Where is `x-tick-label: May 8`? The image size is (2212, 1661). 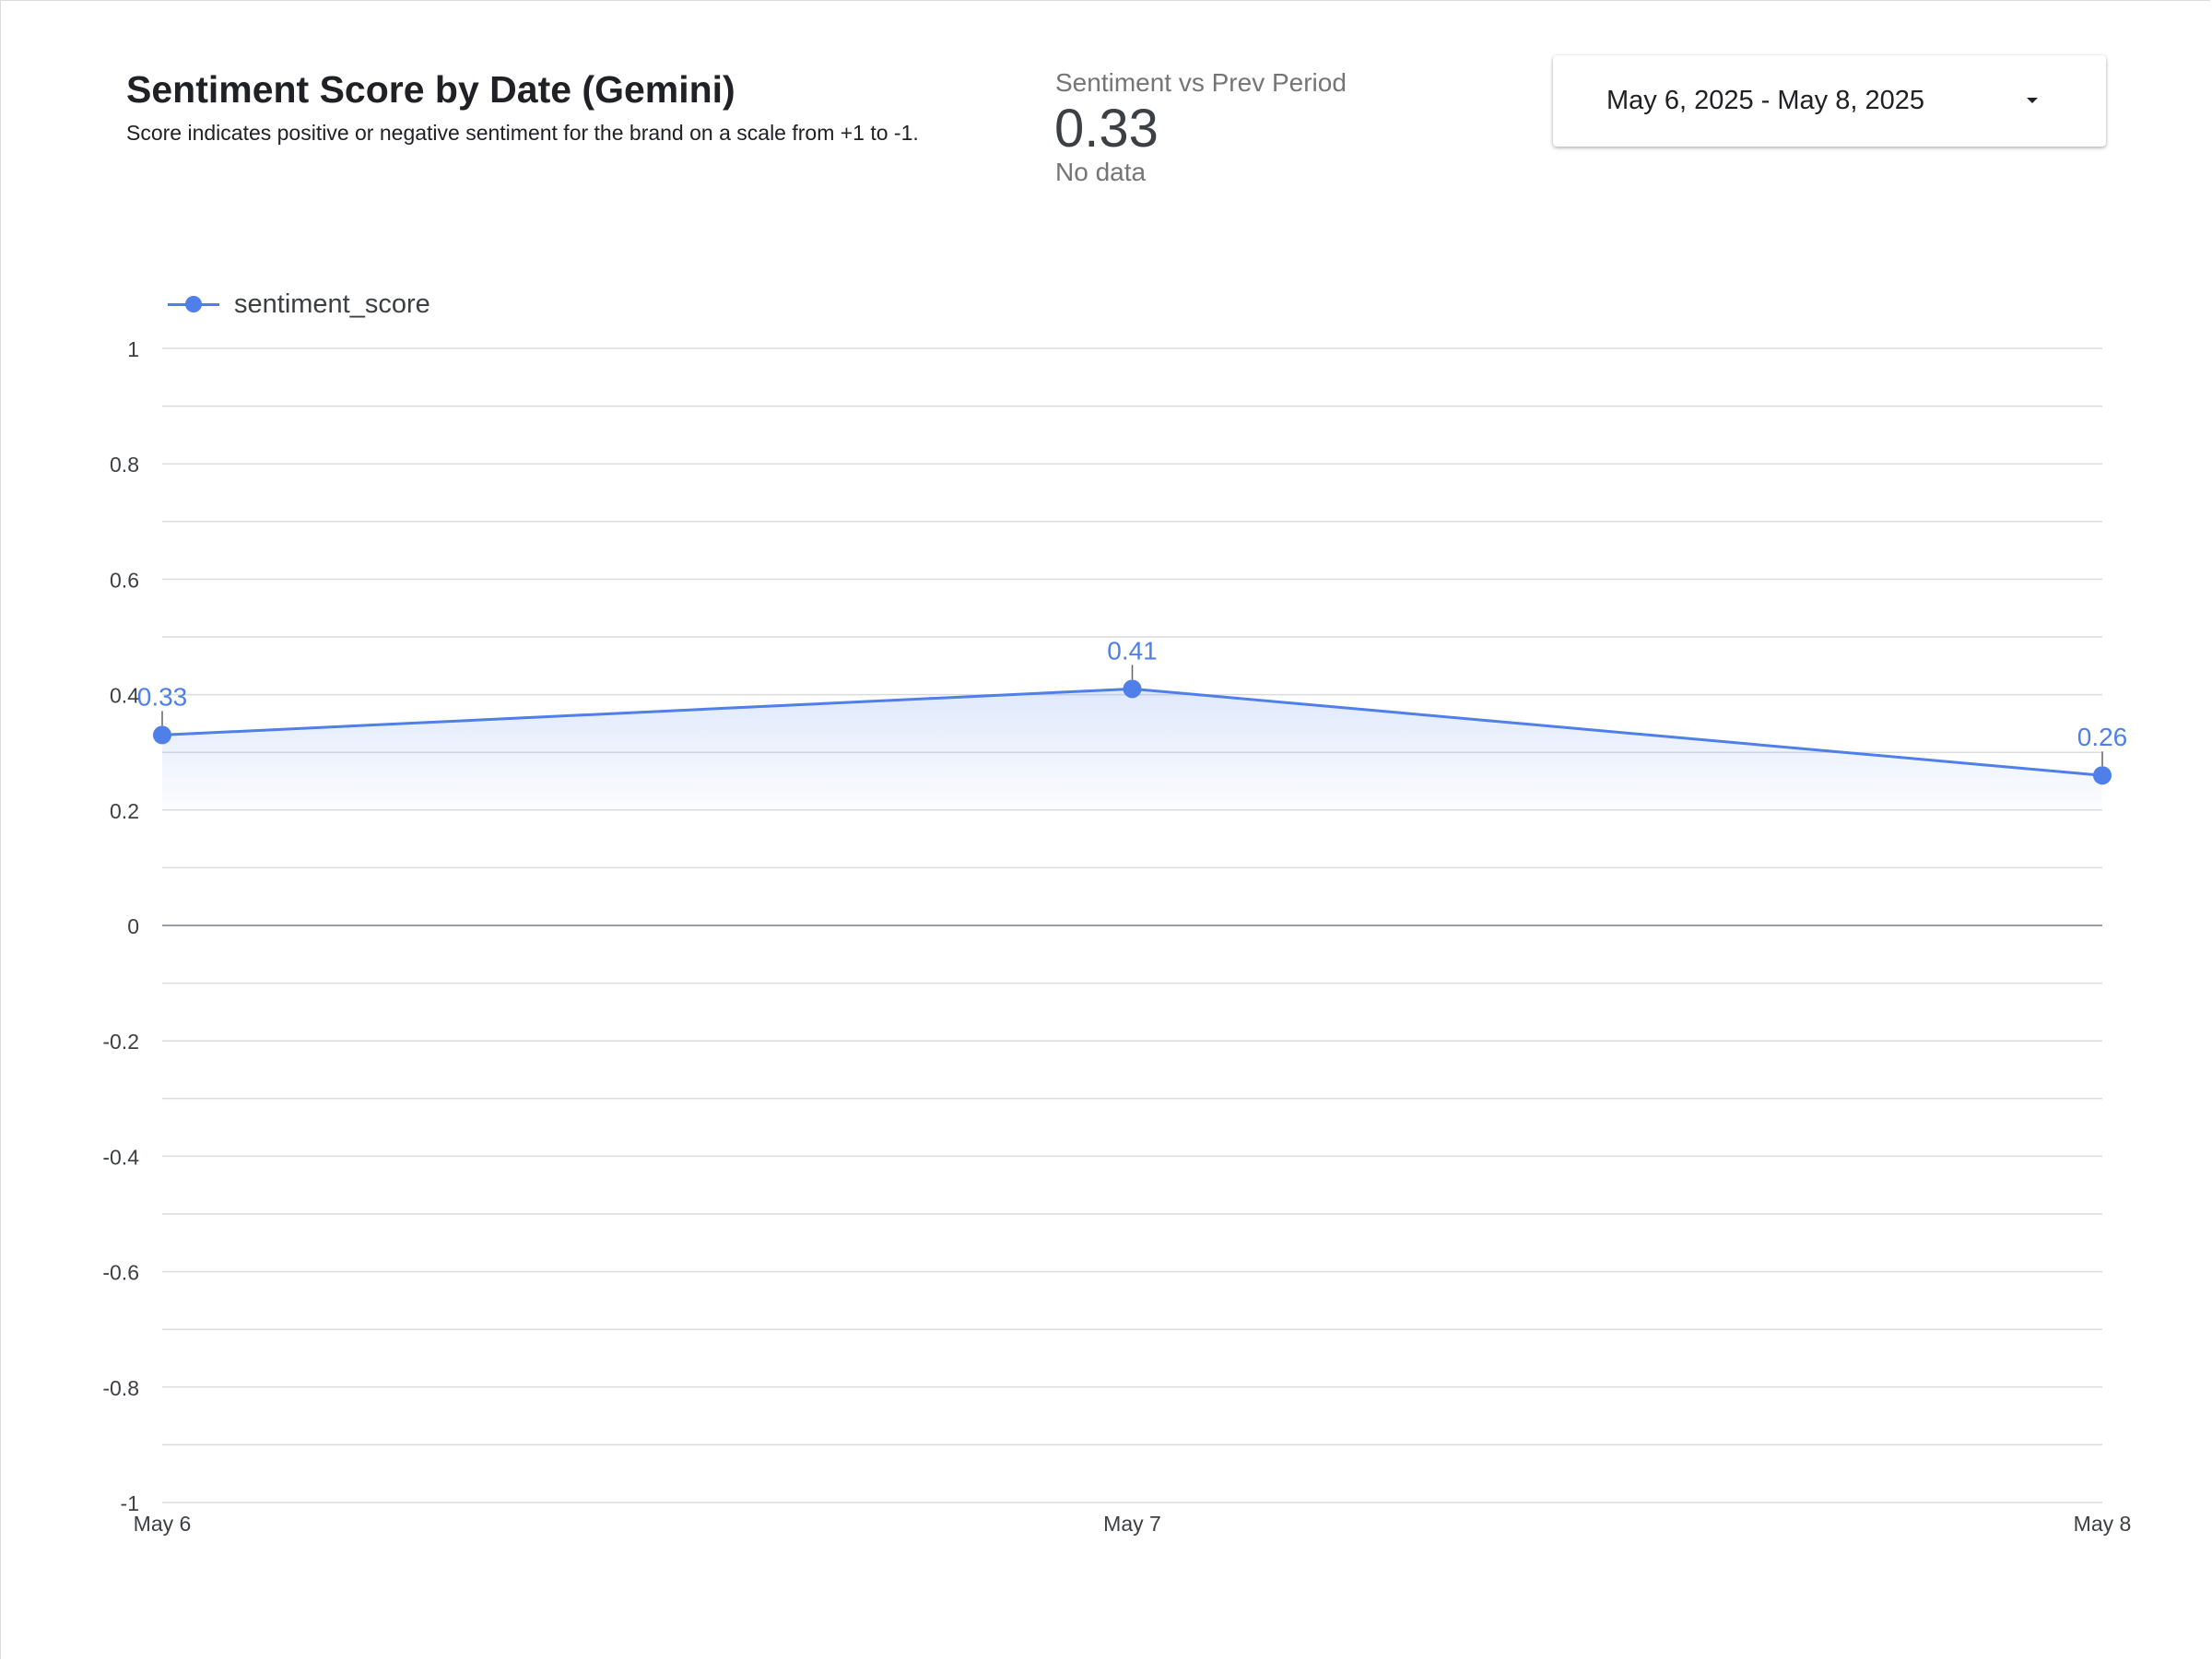 x-tick-label: May 8 is located at coordinates (2103, 1524).